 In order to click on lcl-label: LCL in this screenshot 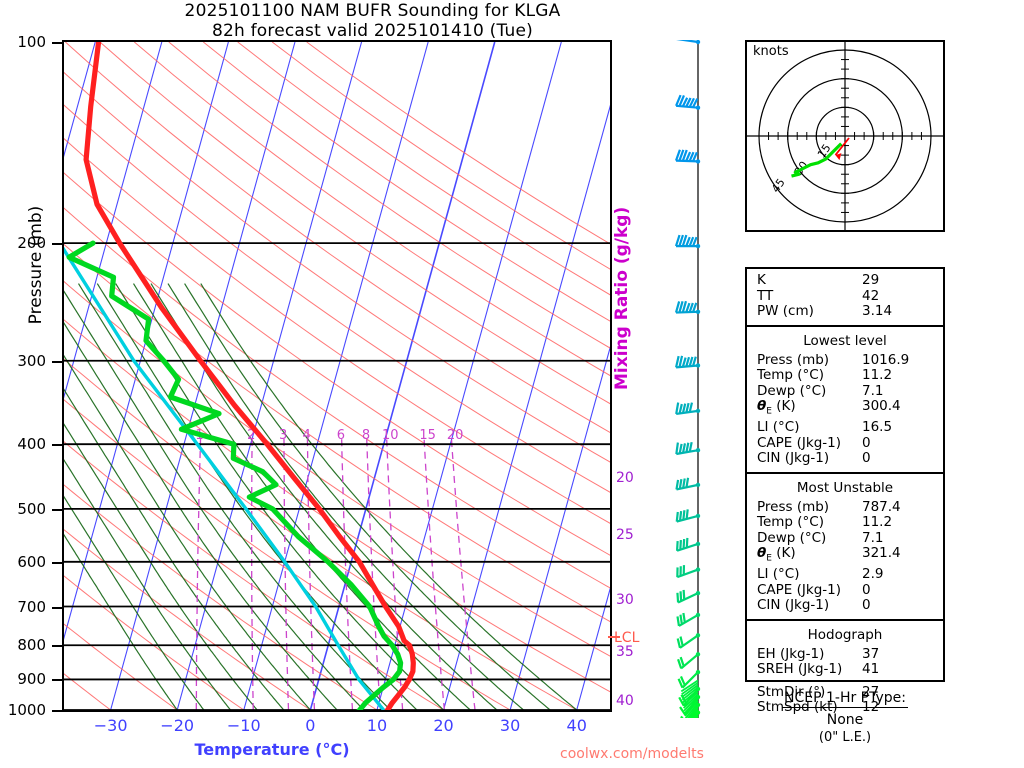, I will do `click(627, 638)`.